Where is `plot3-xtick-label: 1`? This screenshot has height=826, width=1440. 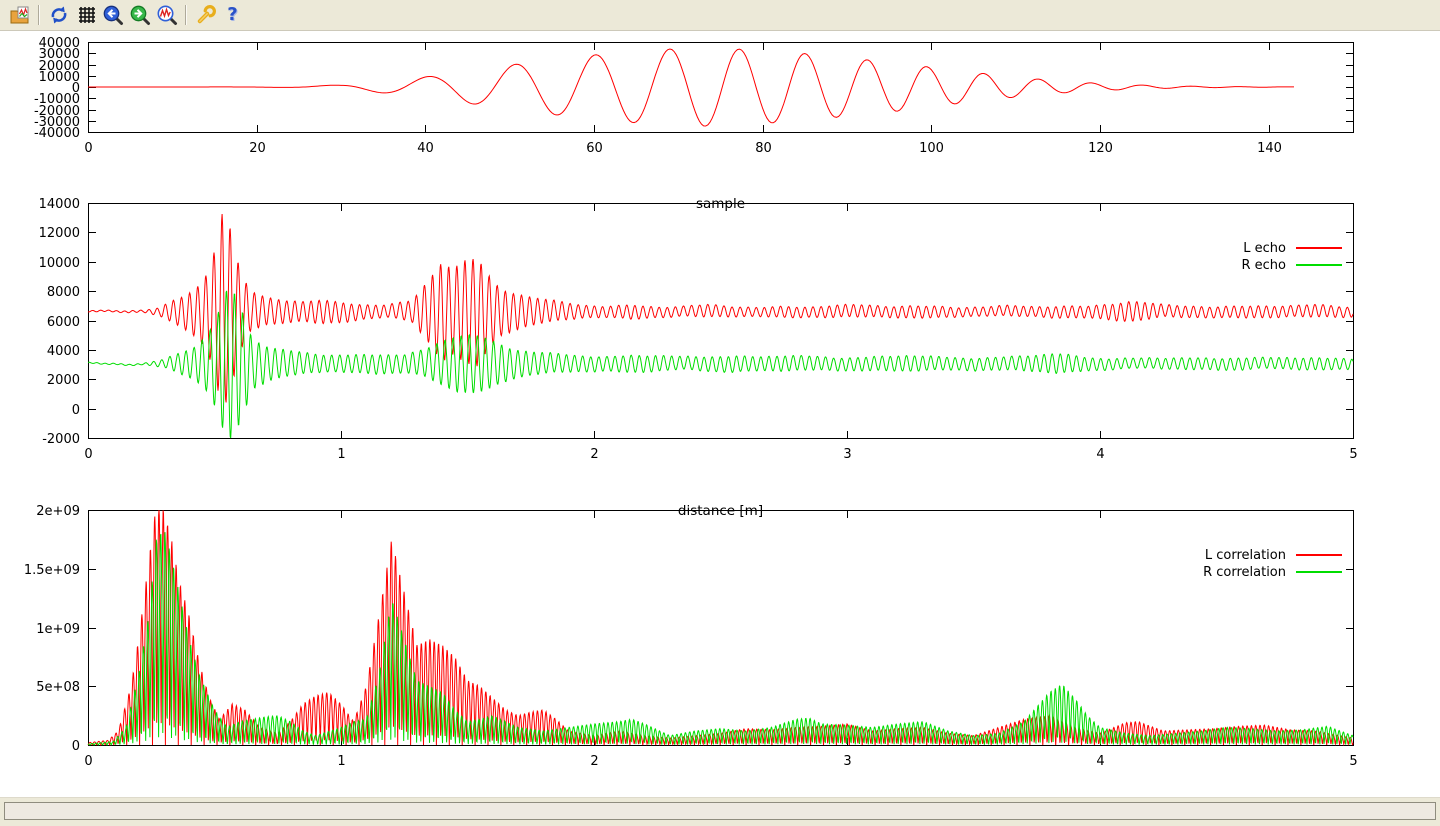 plot3-xtick-label: 1 is located at coordinates (341, 761).